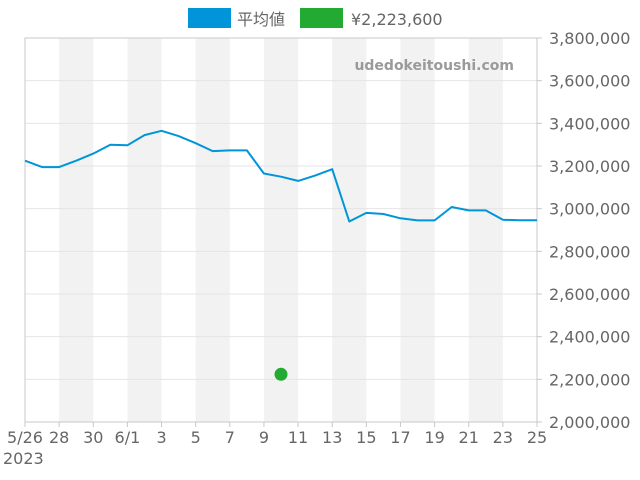 The width and height of the screenshot is (640, 480). What do you see at coordinates (589, 337) in the screenshot?
I see `y-tick-label: 2,400,000` at bounding box center [589, 337].